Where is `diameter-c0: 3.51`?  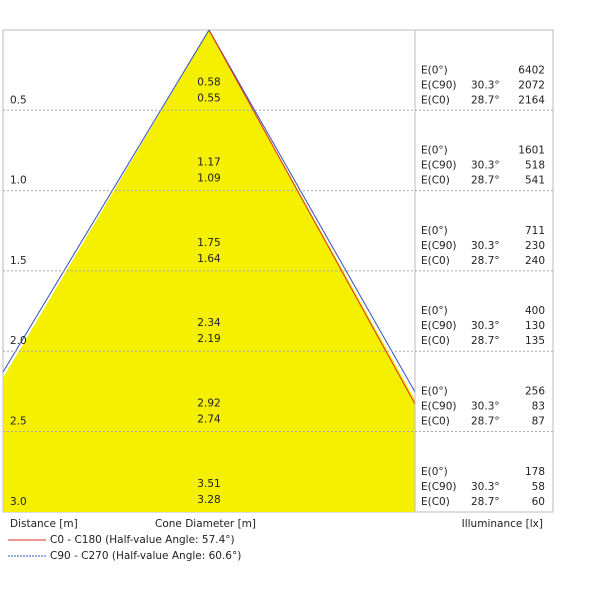
diameter-c0: 3.51 is located at coordinates (208, 484).